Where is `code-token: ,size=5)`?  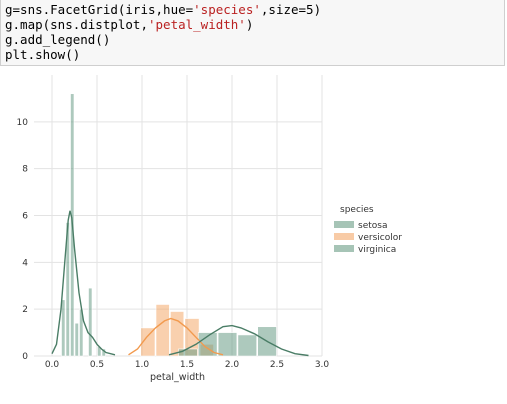 code-token: ,size=5) is located at coordinates (291, 9).